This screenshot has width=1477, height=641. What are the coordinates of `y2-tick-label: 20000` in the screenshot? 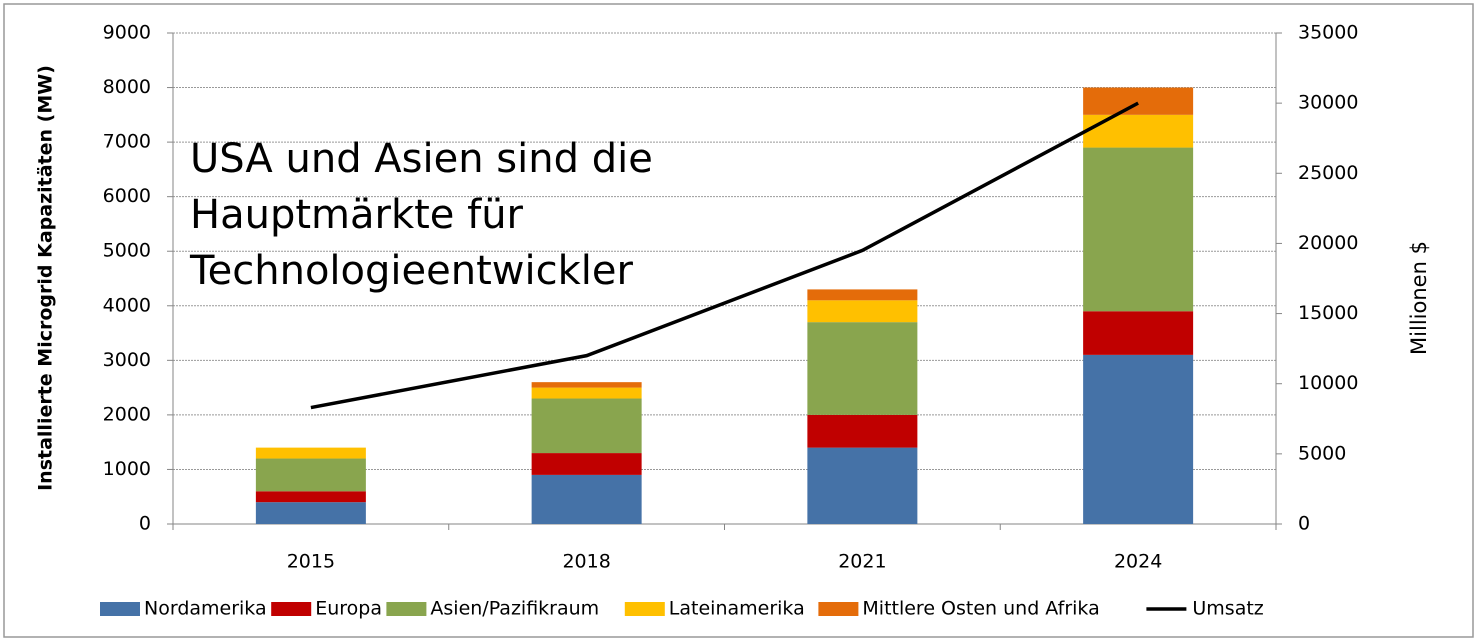 It's located at (1328, 243).